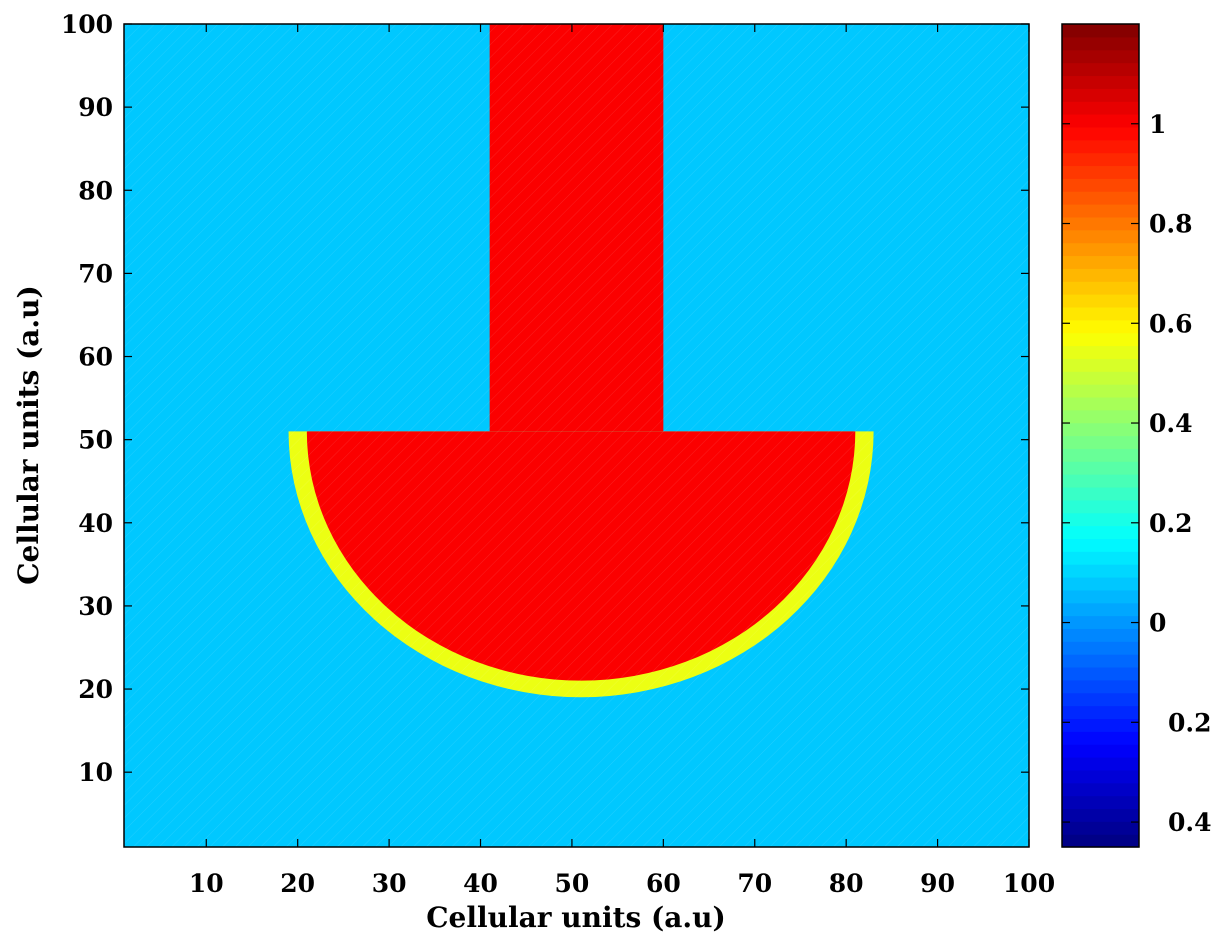 The image size is (1217, 940). I want to click on colorbar-tick-label: 1, so click(1157, 124).